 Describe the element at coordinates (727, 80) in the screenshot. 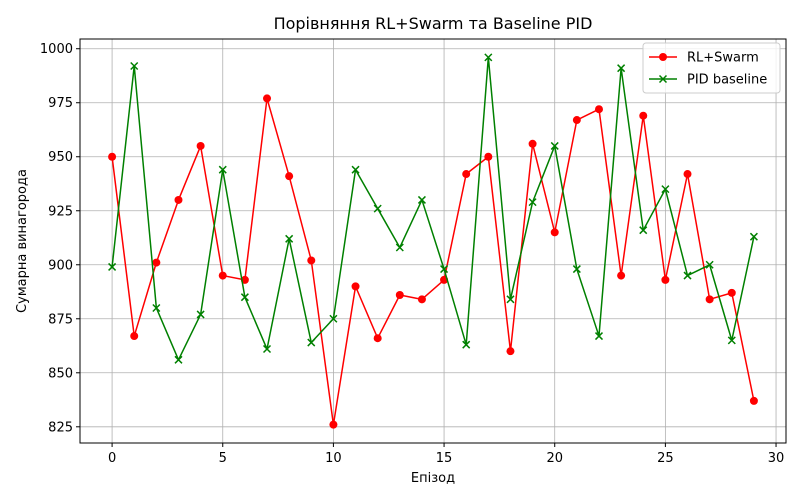

I see `legend-label: PID baseline` at that location.